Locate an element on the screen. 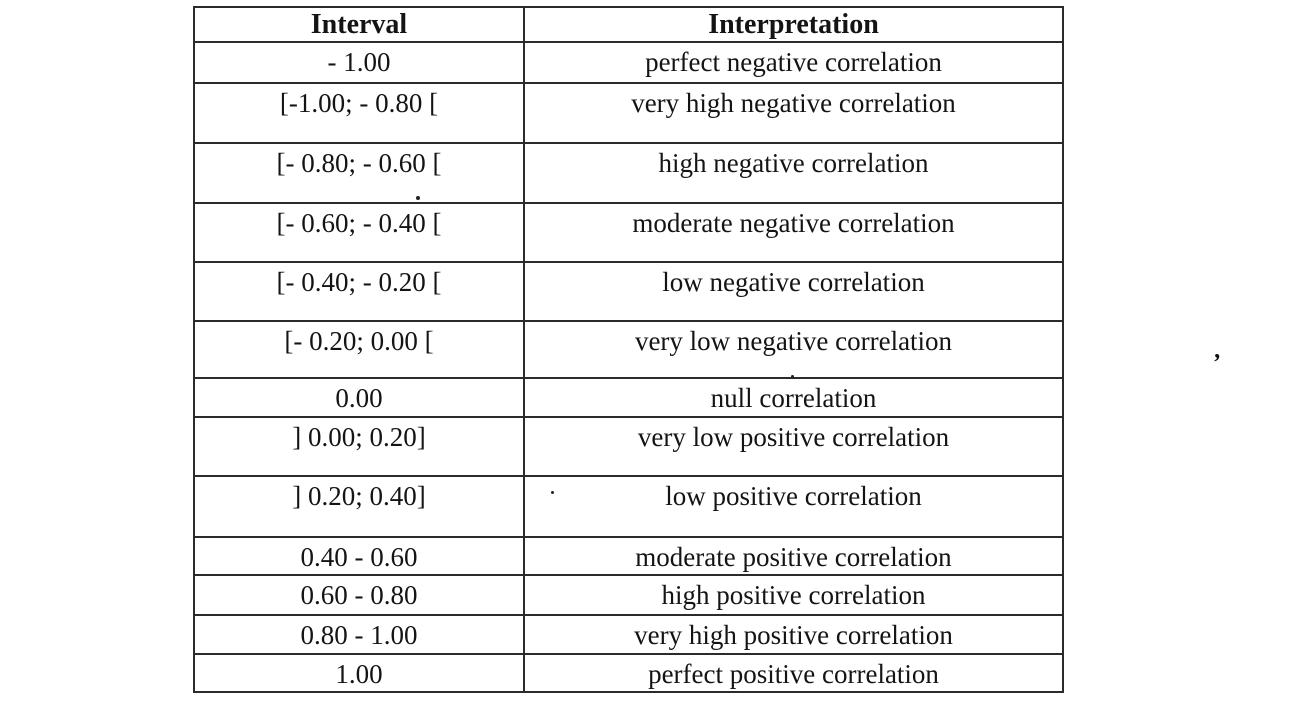 The height and width of the screenshot is (712, 1300). interval-cell: ] 0.20; 0.40] is located at coordinates (359, 506).